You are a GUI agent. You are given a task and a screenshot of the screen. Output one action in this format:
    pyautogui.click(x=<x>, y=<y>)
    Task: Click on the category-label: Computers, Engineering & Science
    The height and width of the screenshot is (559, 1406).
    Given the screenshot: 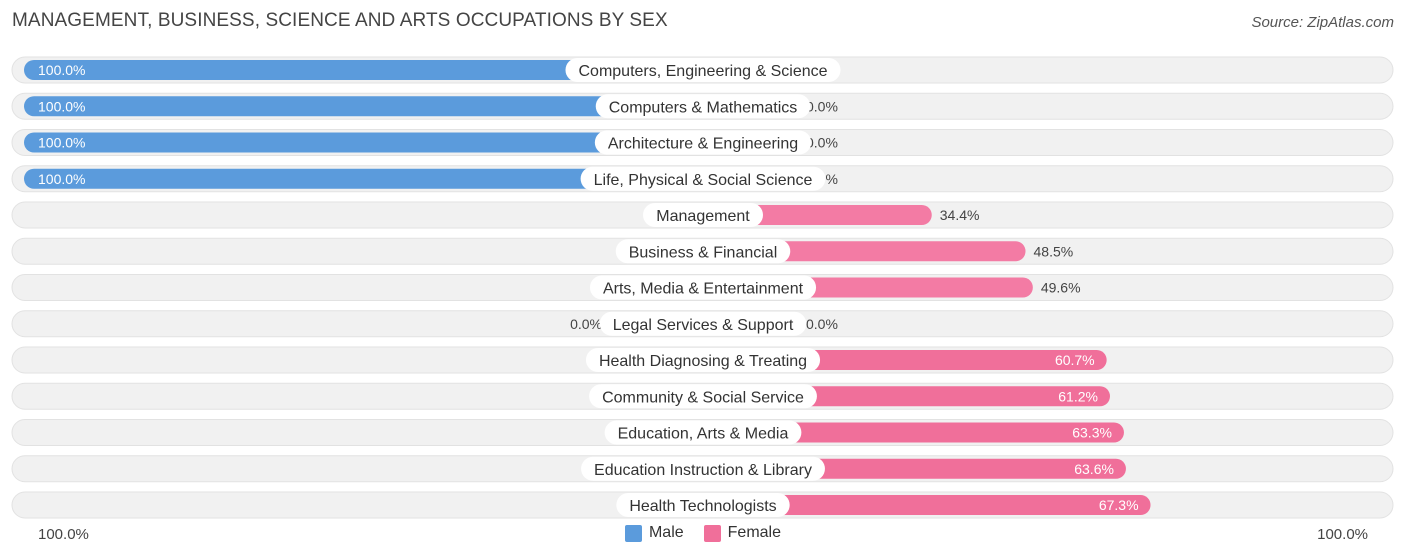 What is the action you would take?
    pyautogui.click(x=702, y=71)
    